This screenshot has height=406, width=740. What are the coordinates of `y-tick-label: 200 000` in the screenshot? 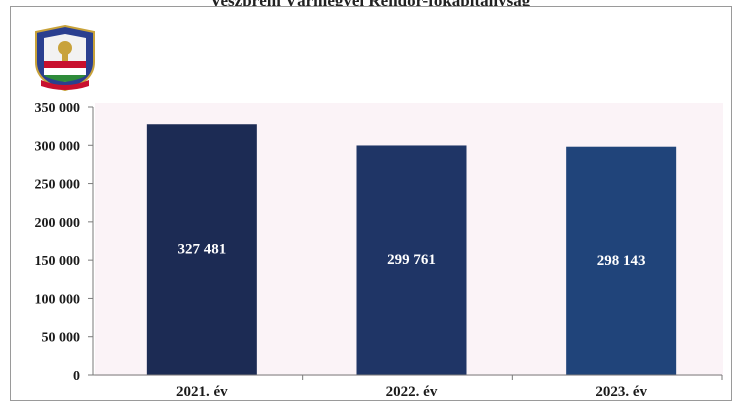 It's located at (58, 223).